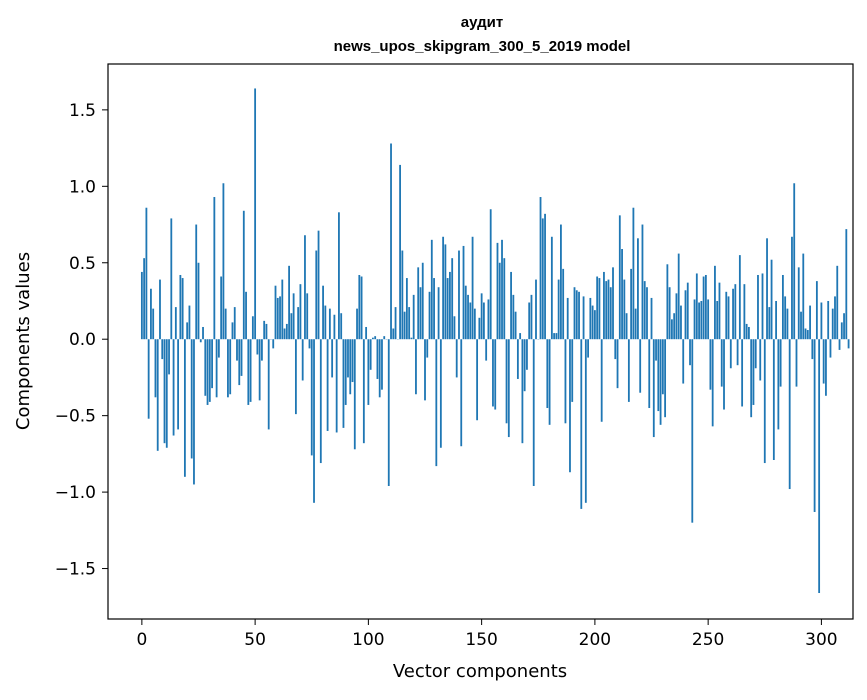 The width and height of the screenshot is (867, 700). I want to click on y-tick-label: 1.0, so click(82, 187).